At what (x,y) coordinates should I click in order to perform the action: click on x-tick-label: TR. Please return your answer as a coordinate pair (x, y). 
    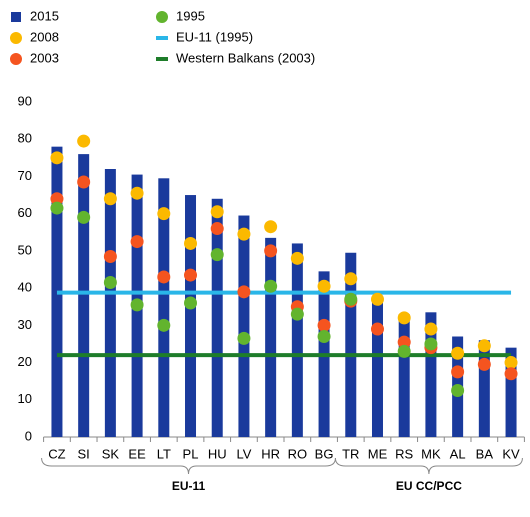
    Looking at the image, I should click on (350, 453).